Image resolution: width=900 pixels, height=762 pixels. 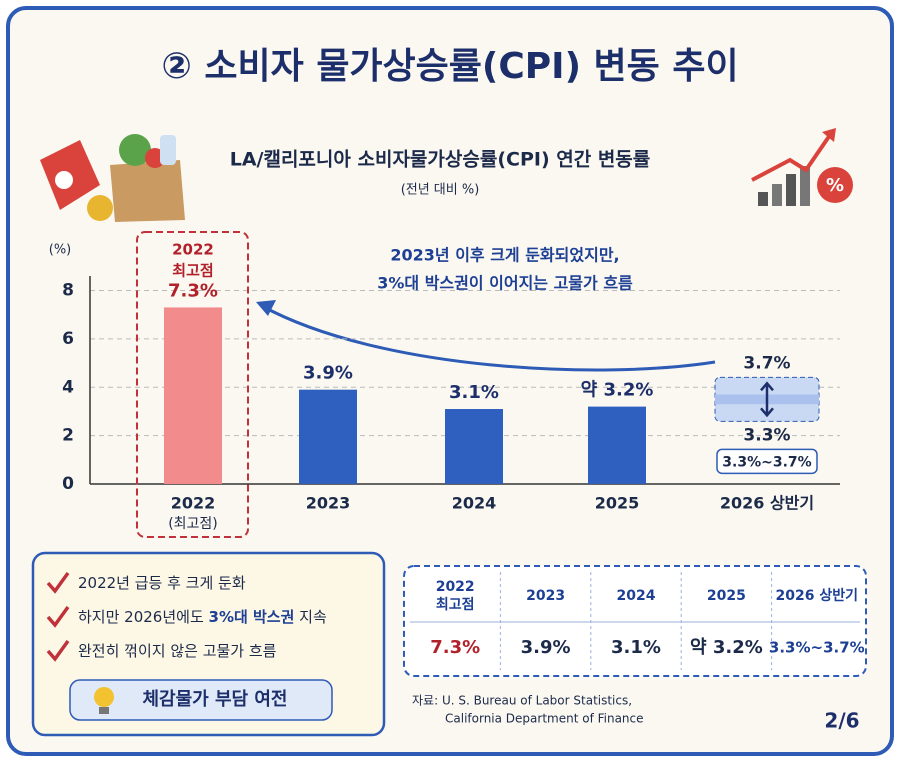 I want to click on range-arrow-head, so click(x=767, y=399).